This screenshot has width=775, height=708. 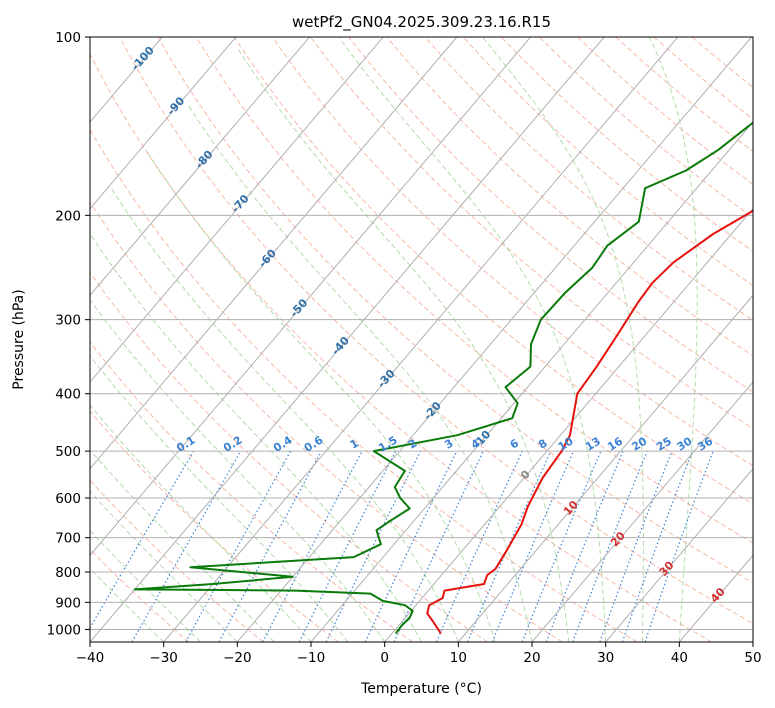 What do you see at coordinates (90, 658) in the screenshot?
I see `x-tick-label: −40` at bounding box center [90, 658].